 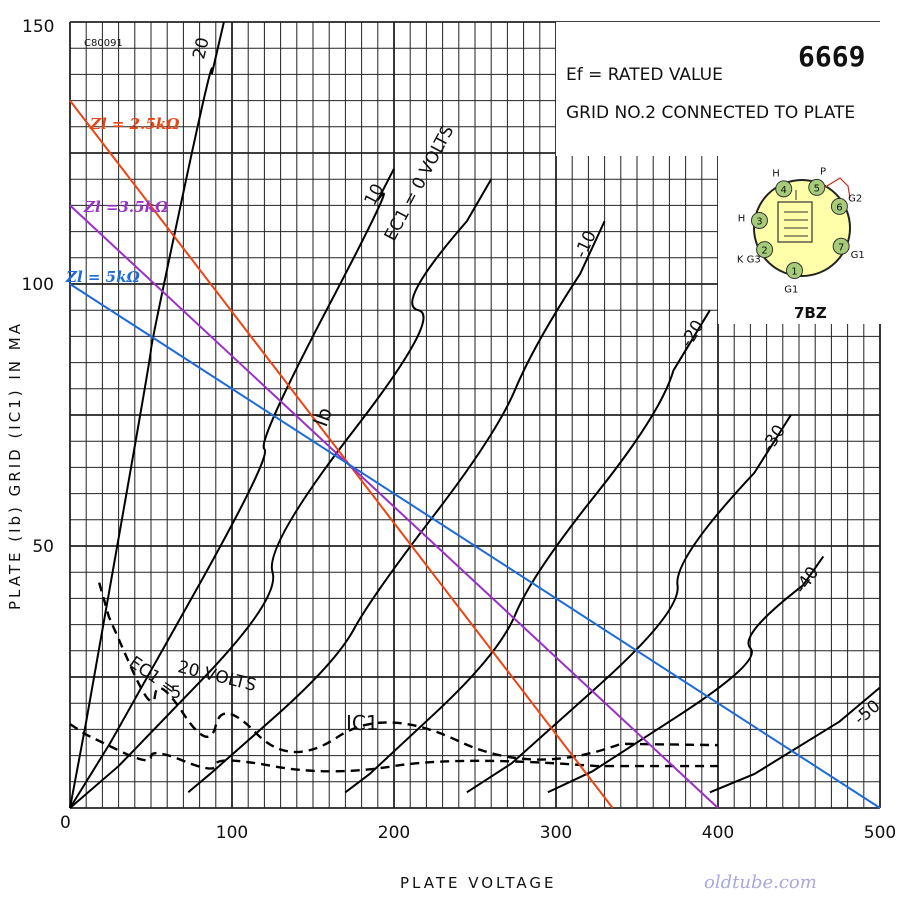 What do you see at coordinates (855, 198) in the screenshot?
I see `basing-pin-label: G2` at bounding box center [855, 198].